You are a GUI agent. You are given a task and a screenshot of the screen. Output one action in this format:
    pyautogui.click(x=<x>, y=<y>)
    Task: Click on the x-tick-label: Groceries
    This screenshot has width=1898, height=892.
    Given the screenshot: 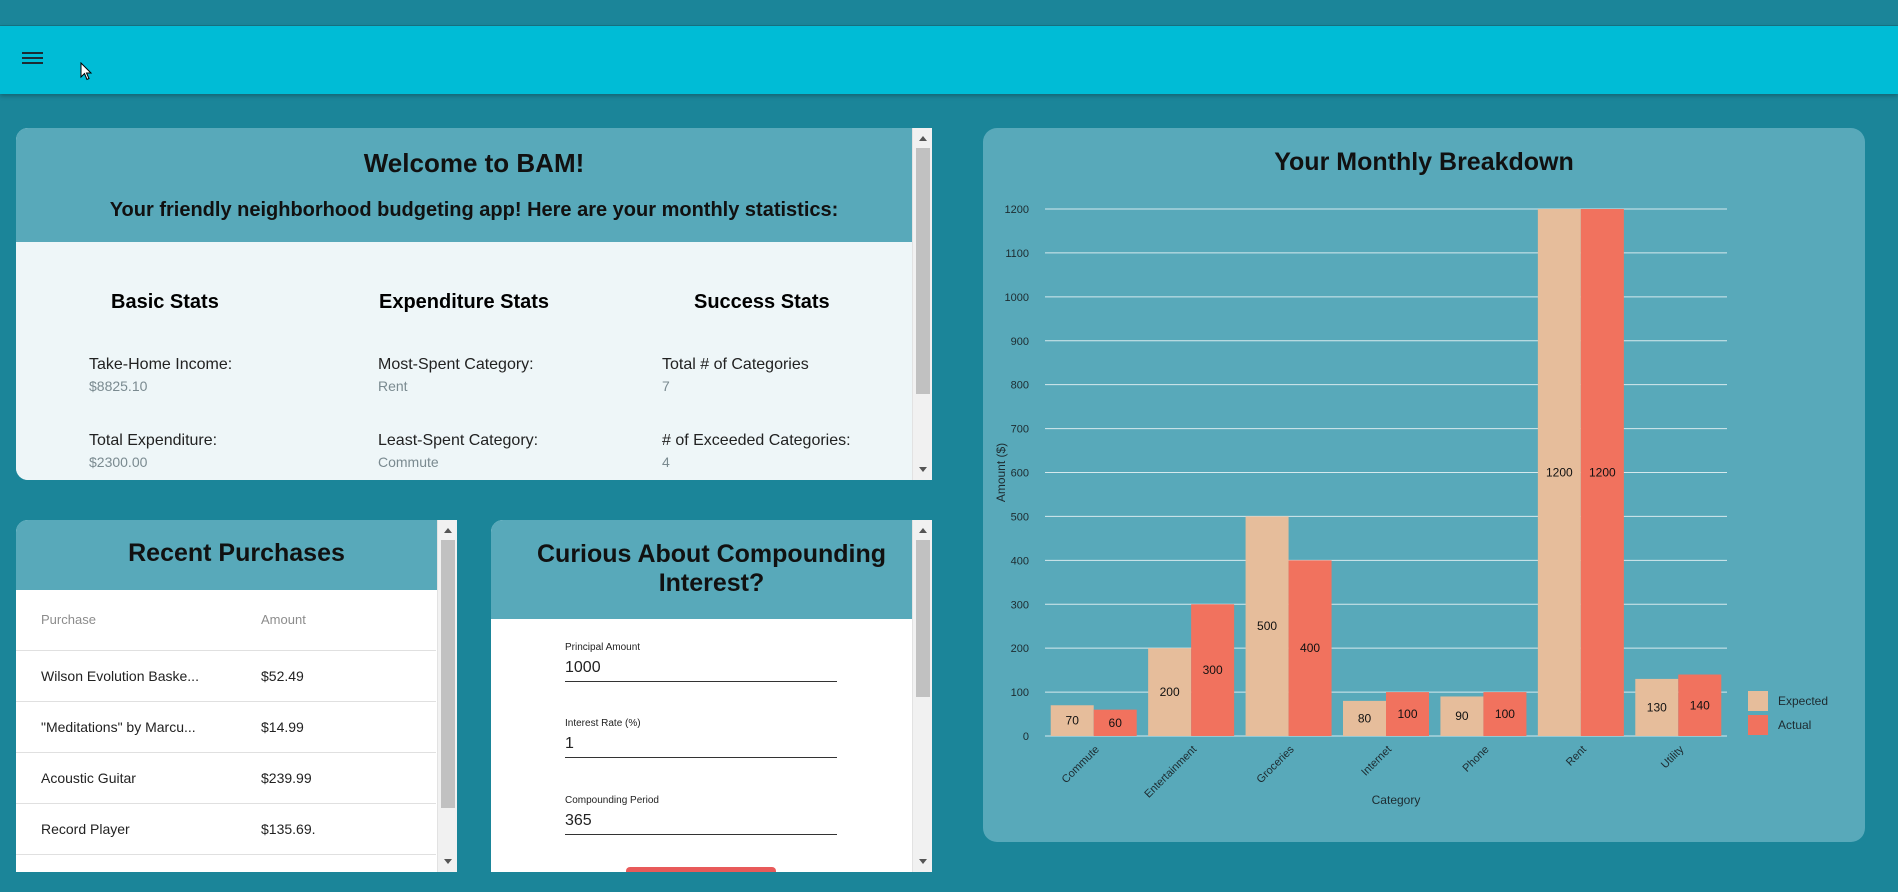 What is the action you would take?
    pyautogui.click(x=1275, y=764)
    